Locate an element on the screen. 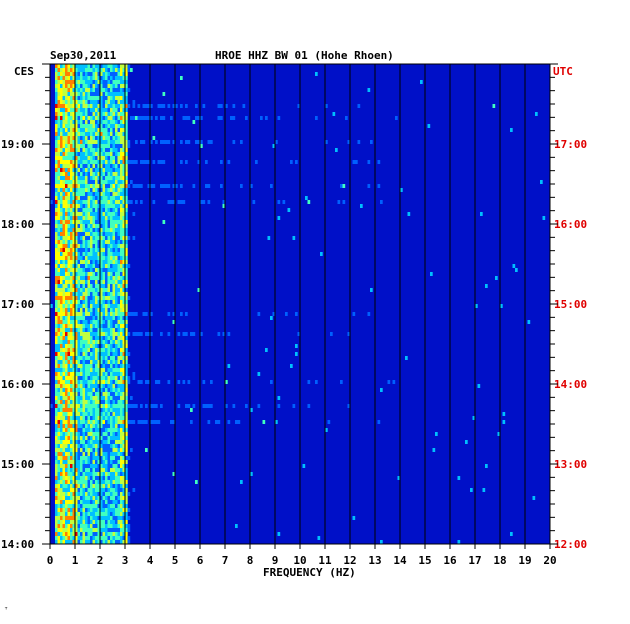  right-tick-label: 14:00 is located at coordinates (570, 384).